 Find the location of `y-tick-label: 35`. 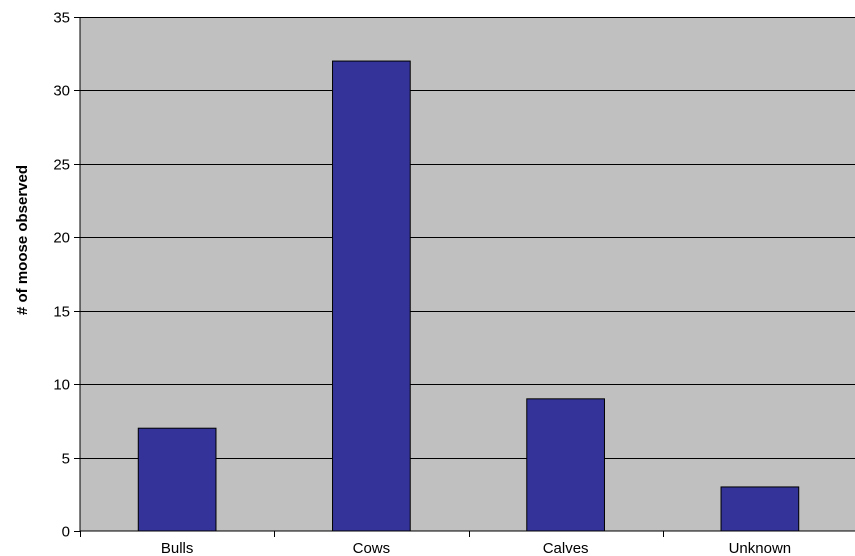

y-tick-label: 35 is located at coordinates (61, 18).